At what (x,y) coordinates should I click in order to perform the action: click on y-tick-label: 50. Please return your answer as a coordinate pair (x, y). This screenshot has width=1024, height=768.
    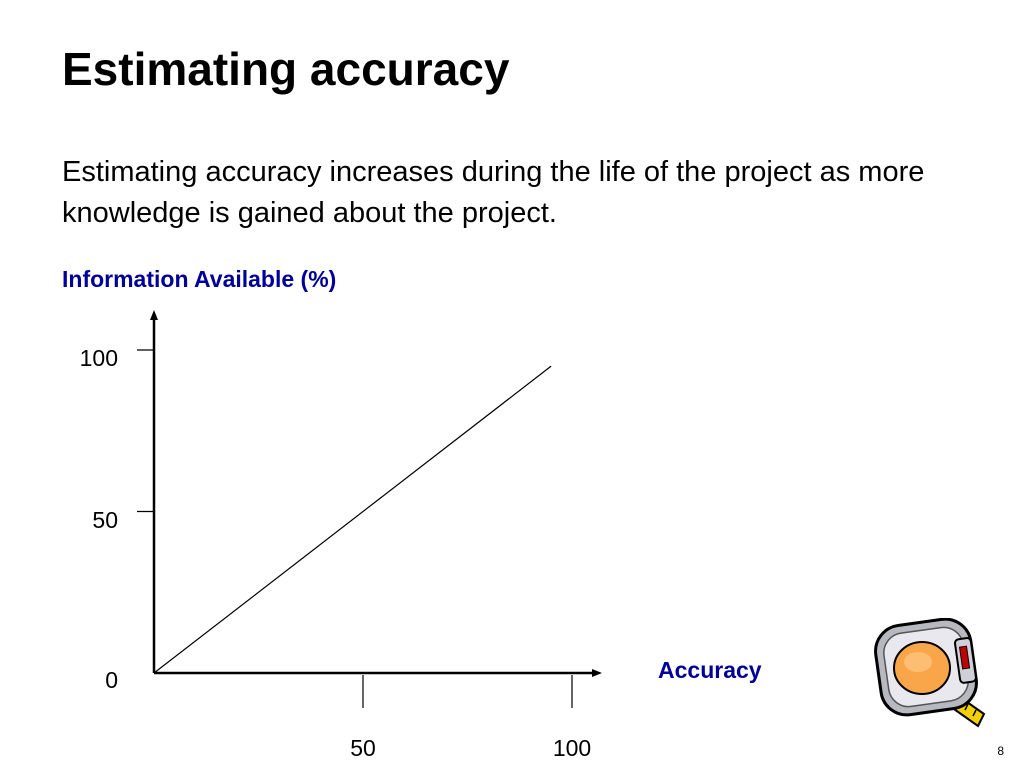
    Looking at the image, I should click on (105, 519).